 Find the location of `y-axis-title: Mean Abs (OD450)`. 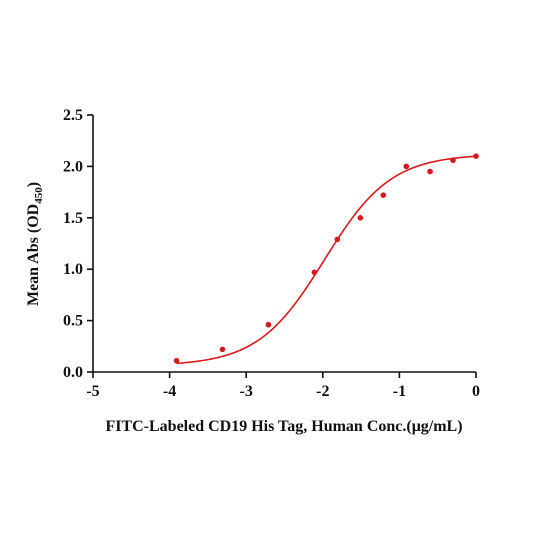

y-axis-title: Mean Abs (OD450) is located at coordinates (35, 244).